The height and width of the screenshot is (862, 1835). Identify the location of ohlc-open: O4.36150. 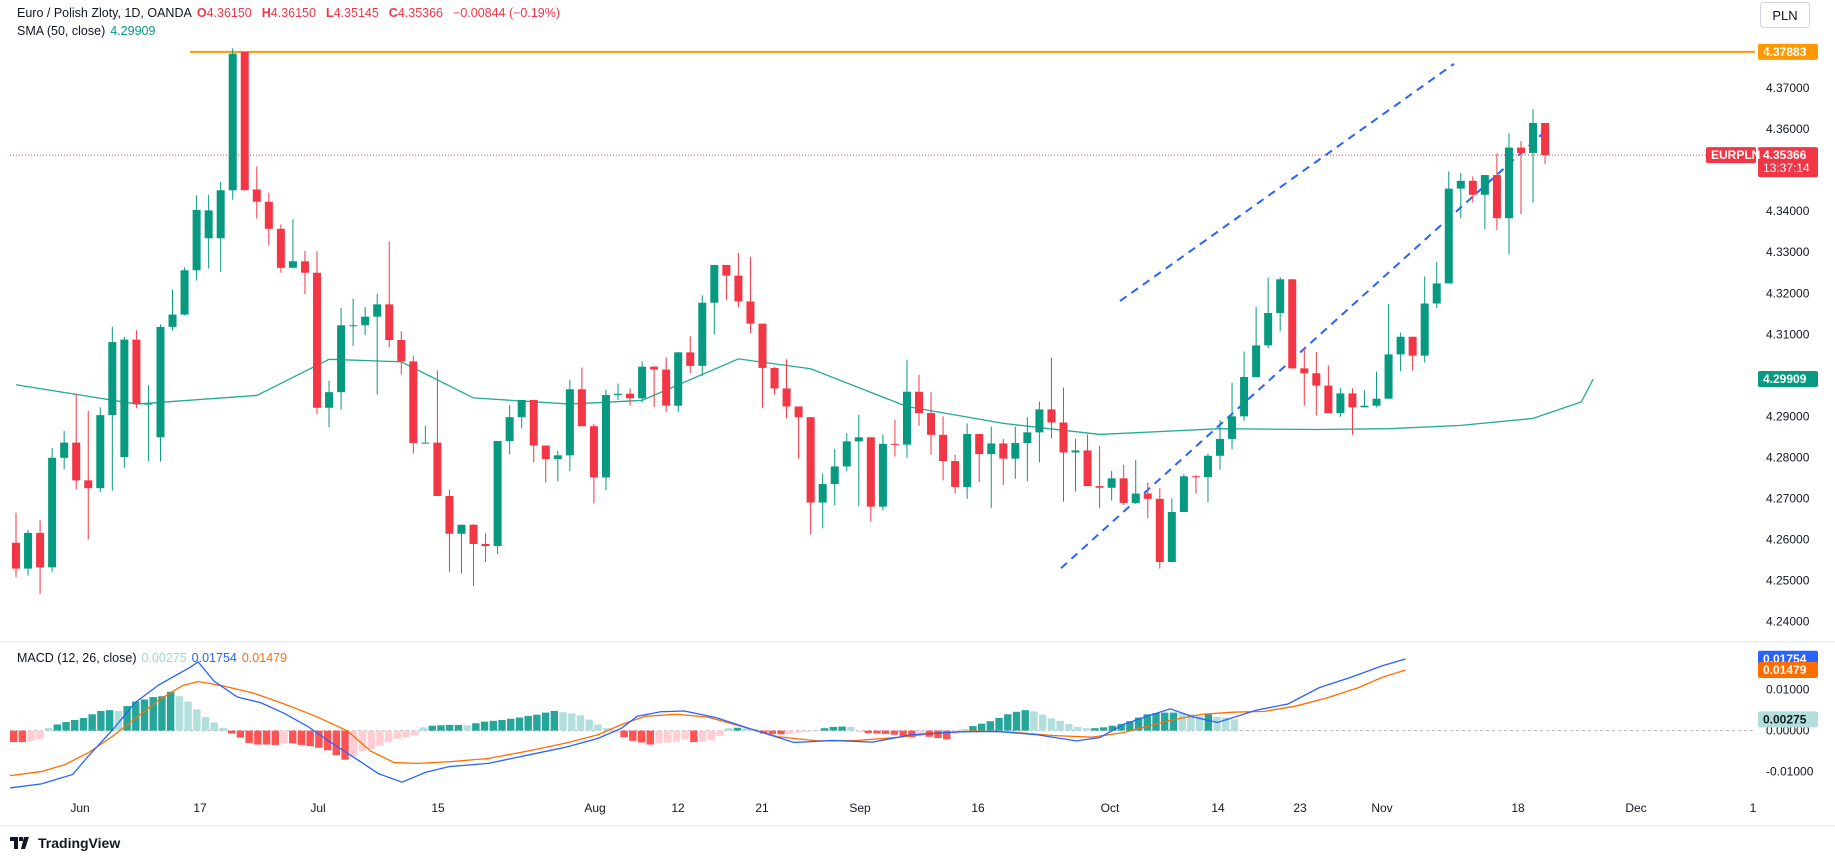
(224, 13).